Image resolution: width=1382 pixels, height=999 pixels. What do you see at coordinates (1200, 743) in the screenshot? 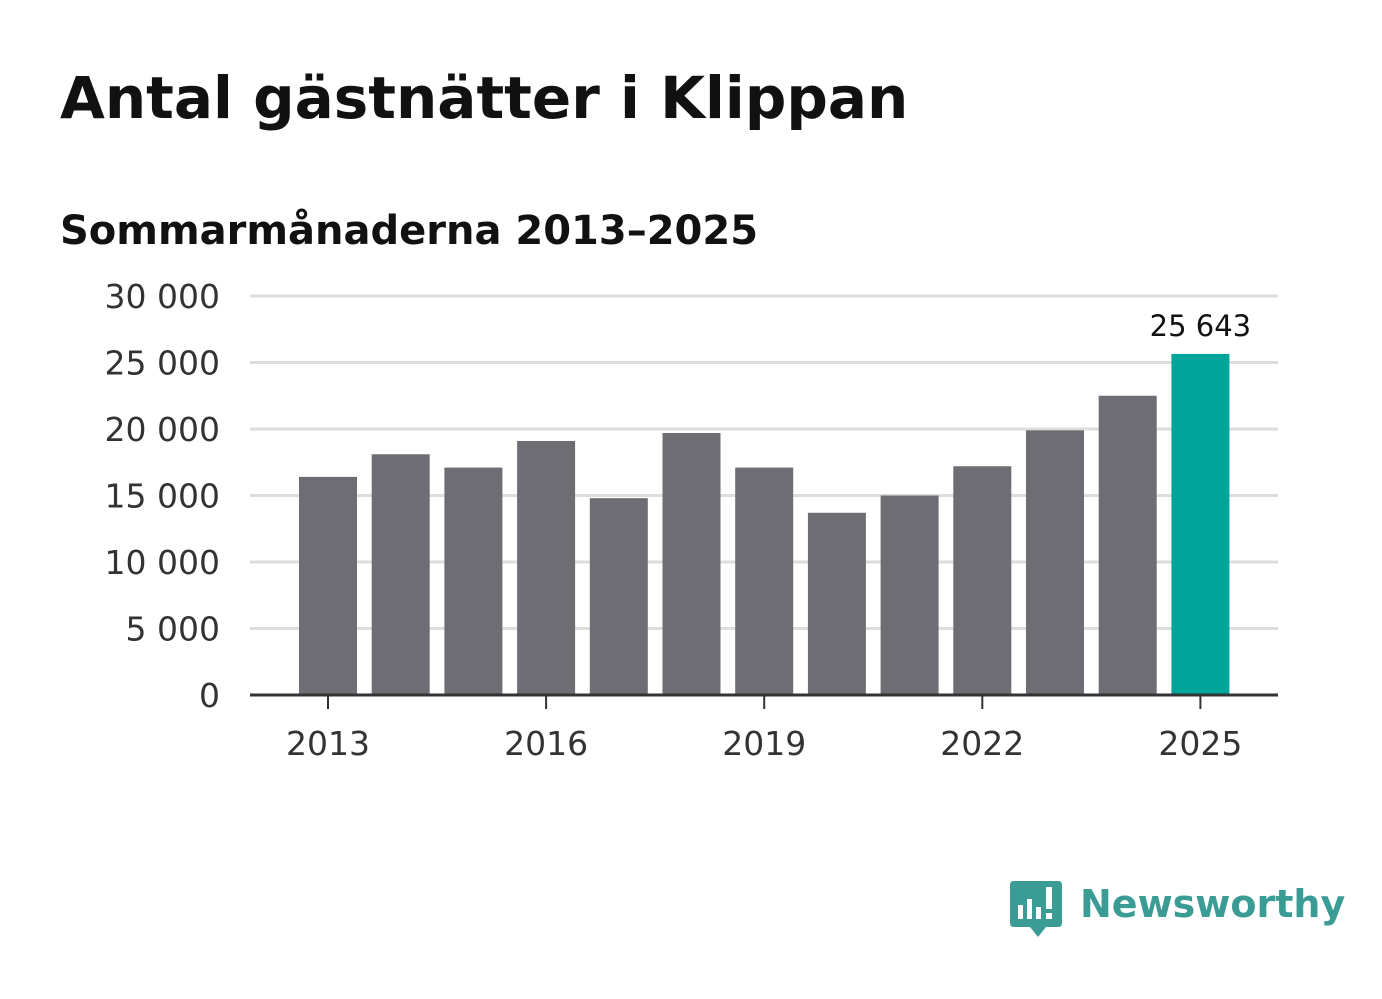
I see `x-tick-label: 2025` at bounding box center [1200, 743].